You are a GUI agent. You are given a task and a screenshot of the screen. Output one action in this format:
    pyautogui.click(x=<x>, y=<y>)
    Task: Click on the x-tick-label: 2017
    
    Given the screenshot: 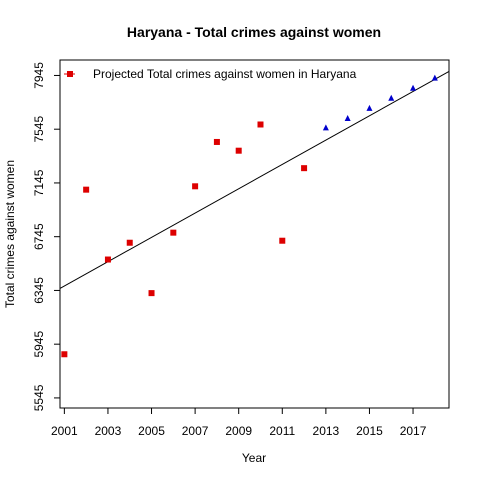 What is the action you would take?
    pyautogui.click(x=413, y=431)
    